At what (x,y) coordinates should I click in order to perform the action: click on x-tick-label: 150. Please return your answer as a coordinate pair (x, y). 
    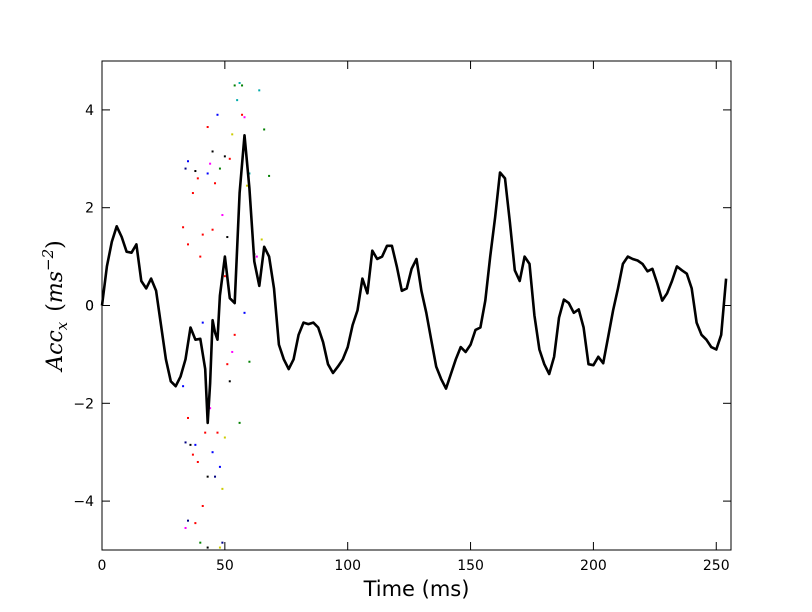
    Looking at the image, I should click on (470, 566).